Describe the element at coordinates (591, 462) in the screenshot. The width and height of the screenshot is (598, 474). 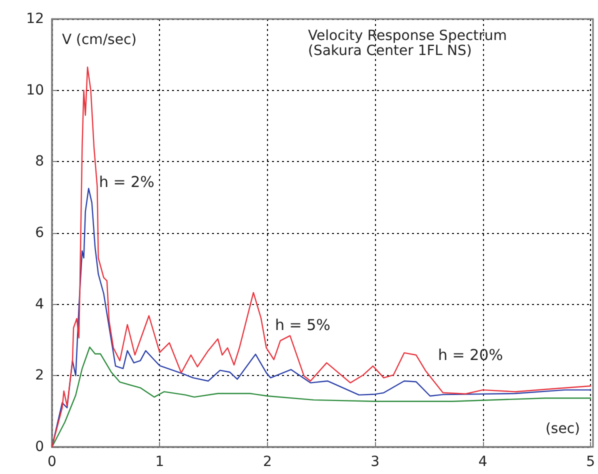
I see `x-tick-label: 5` at that location.